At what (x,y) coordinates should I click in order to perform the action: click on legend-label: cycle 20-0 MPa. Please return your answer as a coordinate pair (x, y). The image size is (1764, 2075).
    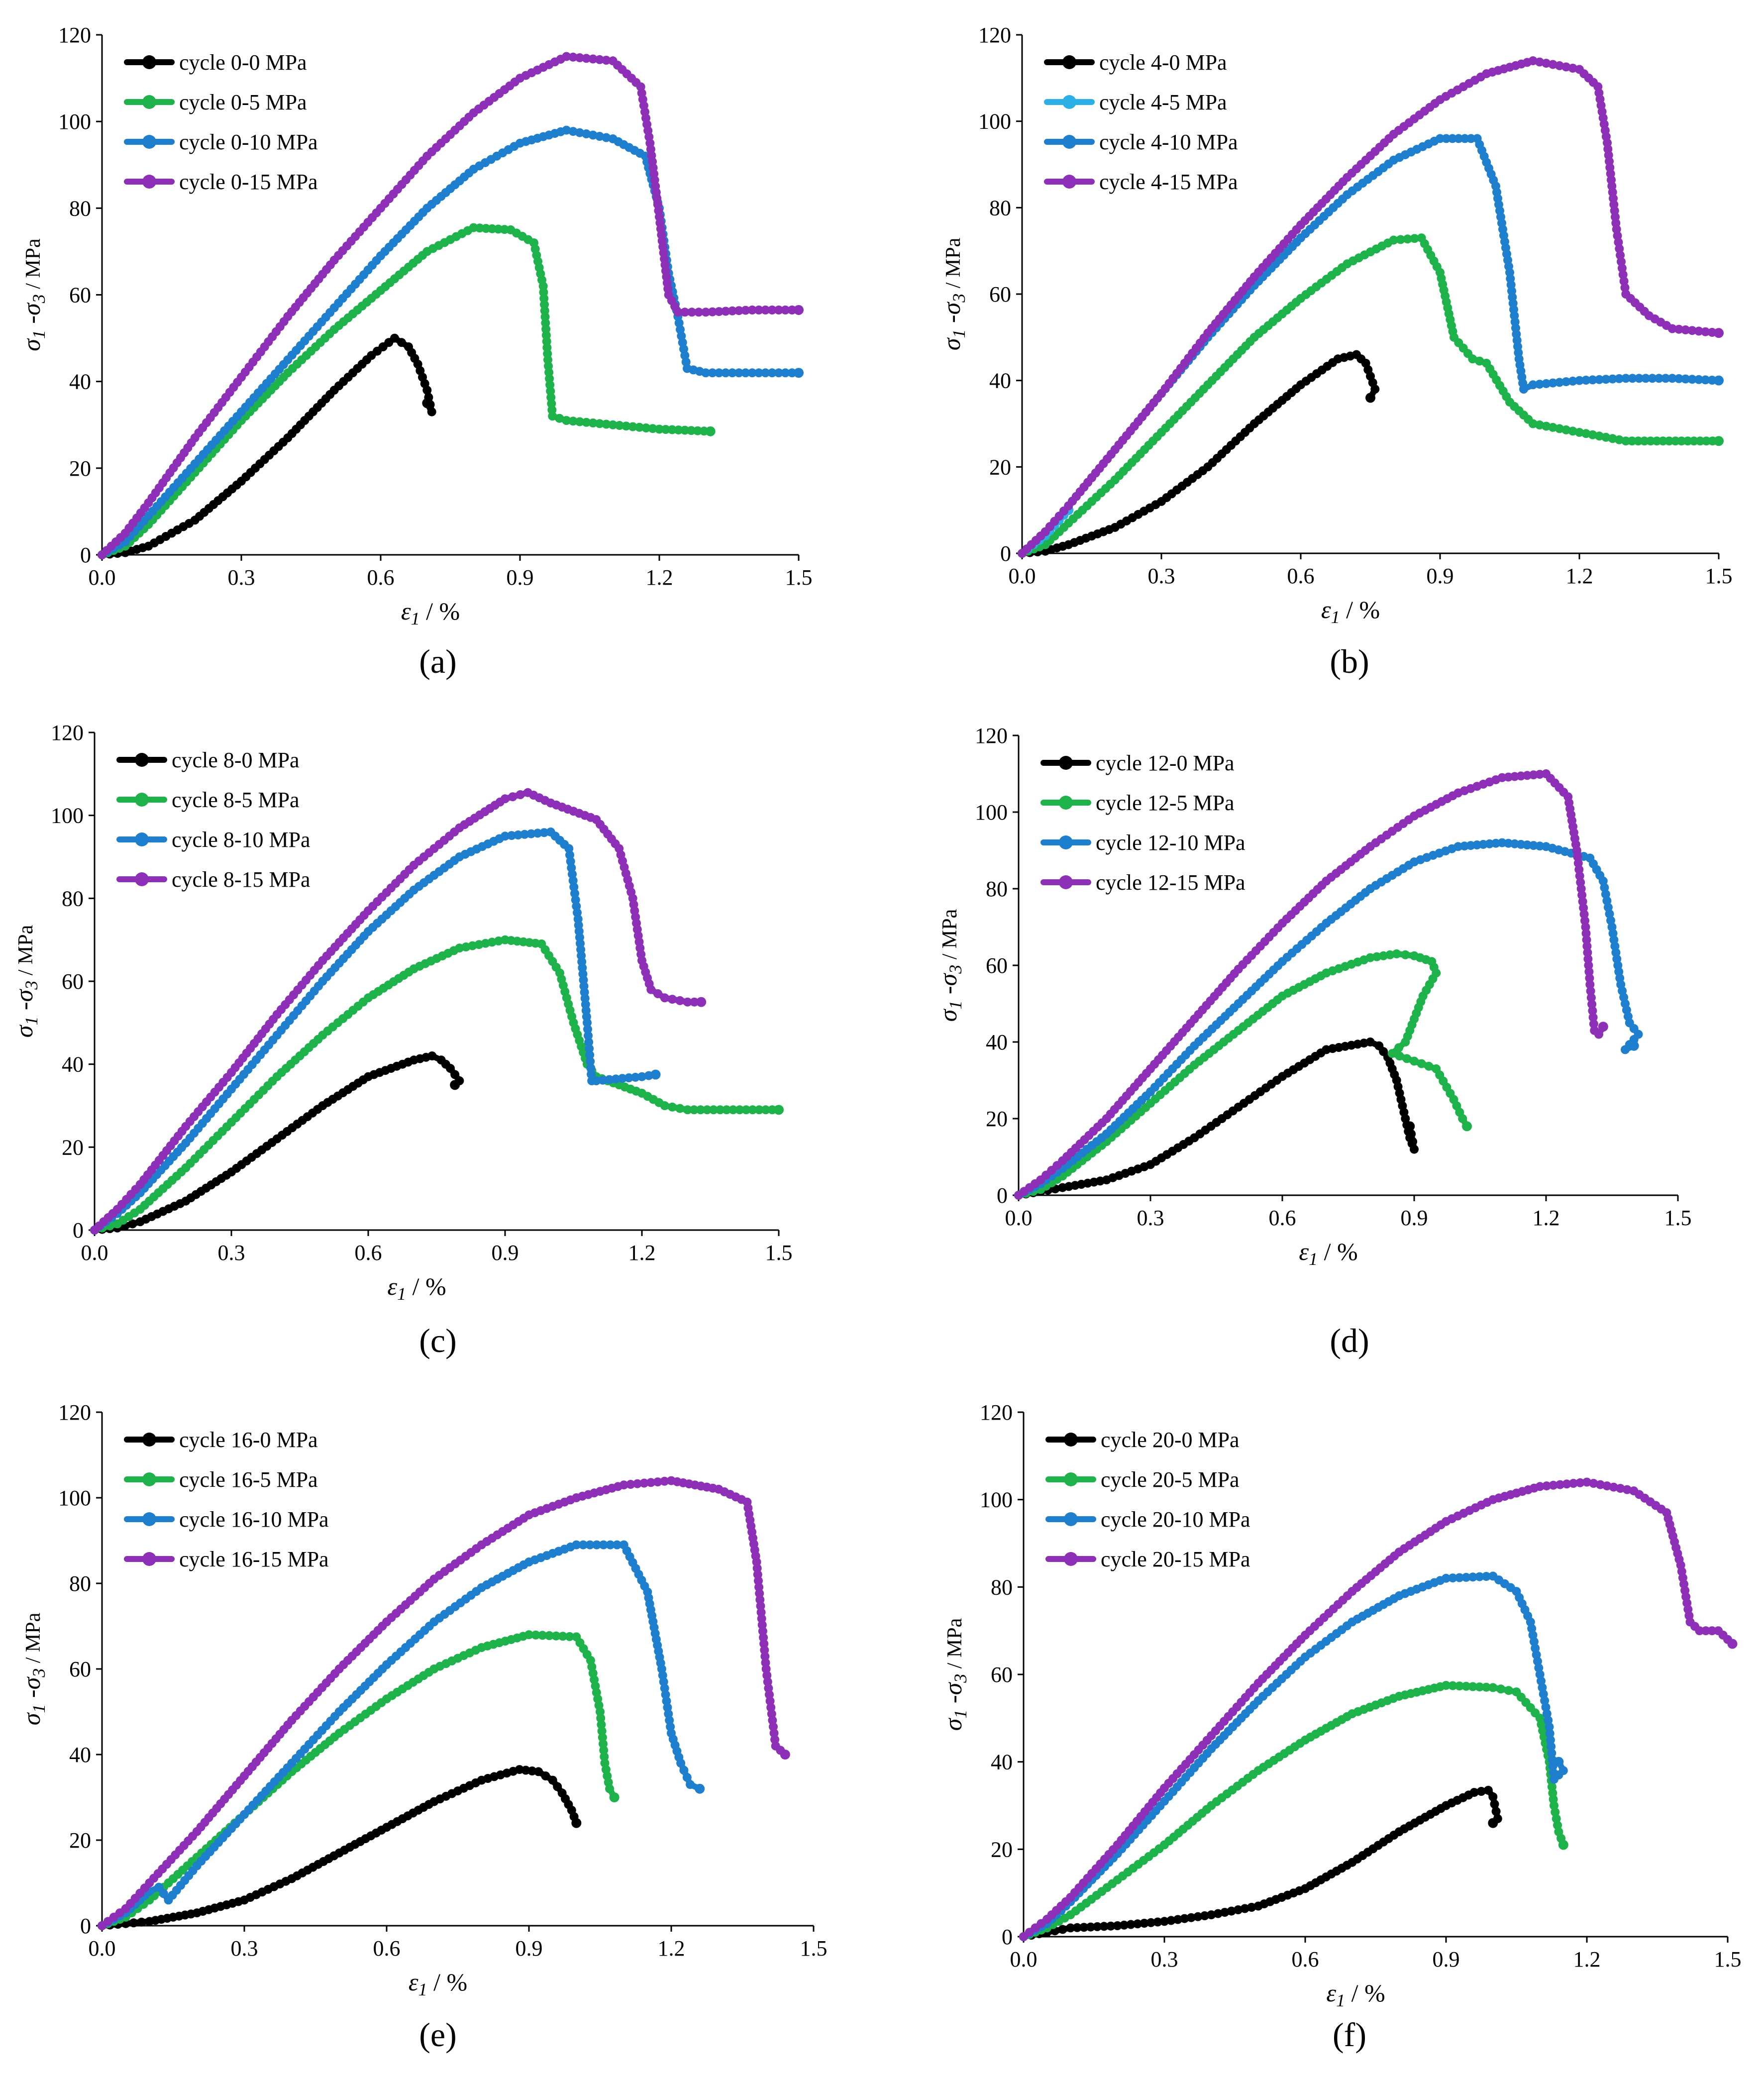
    Looking at the image, I should click on (1170, 1440).